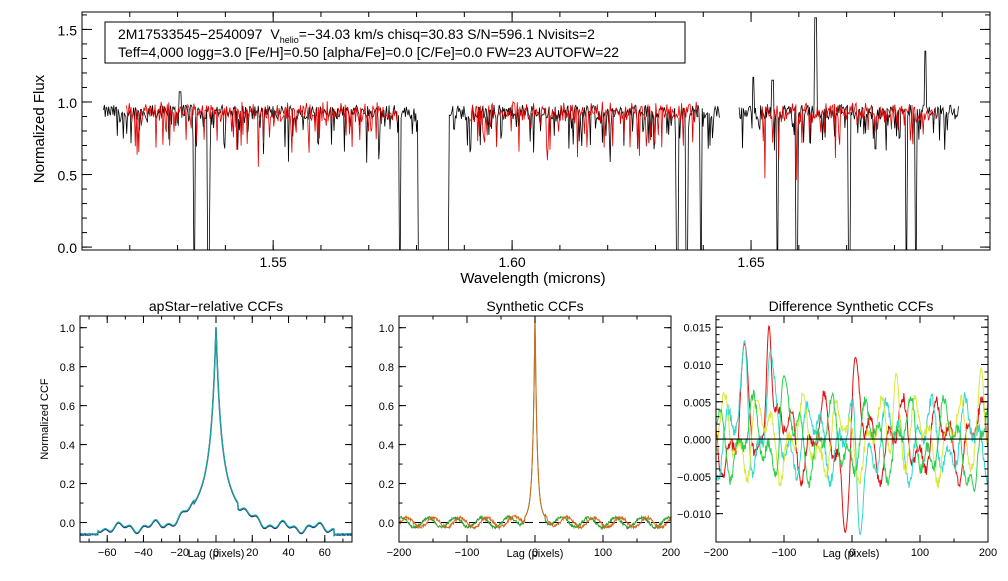 Image resolution: width=1008 pixels, height=581 pixels. What do you see at coordinates (273, 262) in the screenshot?
I see `spectrum-x-tick-label: 1.55` at bounding box center [273, 262].